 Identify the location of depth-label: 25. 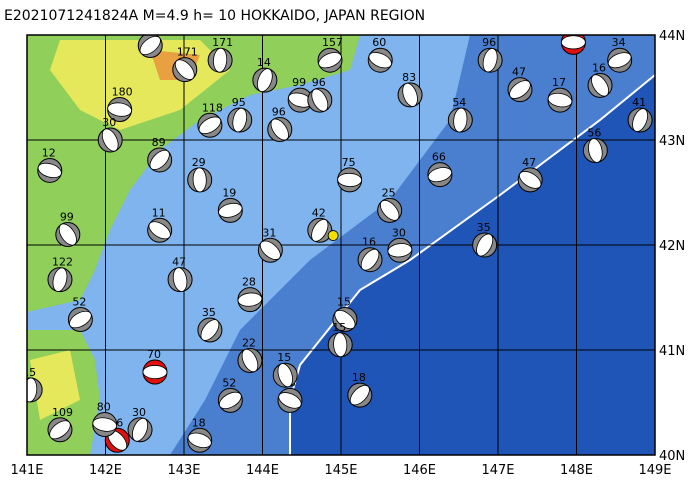
(389, 192).